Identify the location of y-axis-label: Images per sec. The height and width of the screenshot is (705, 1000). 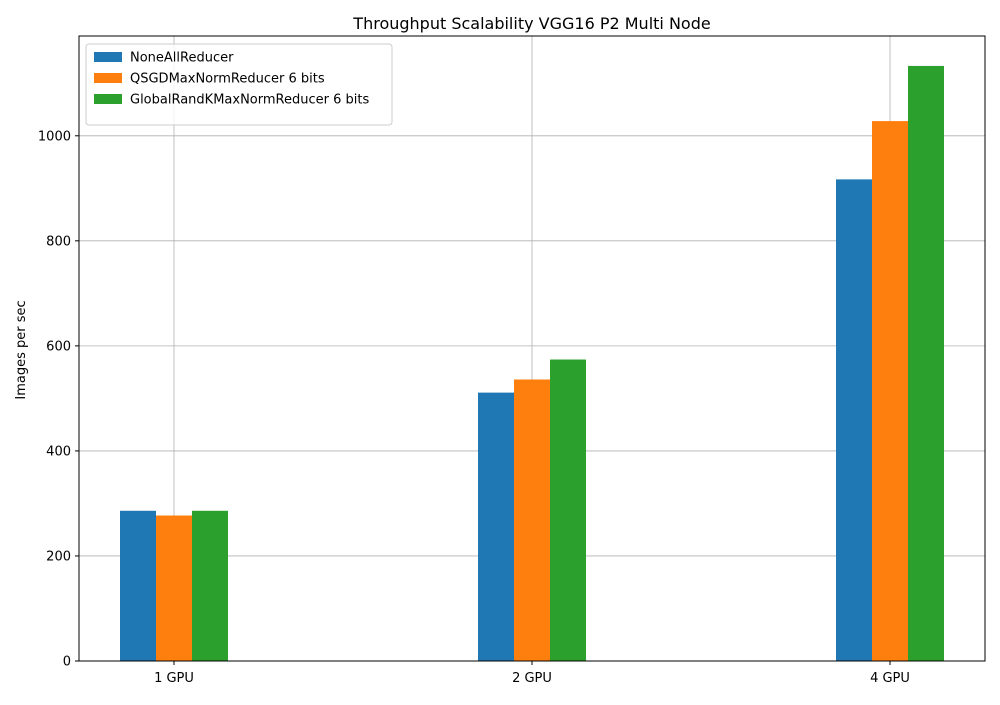
(21, 349).